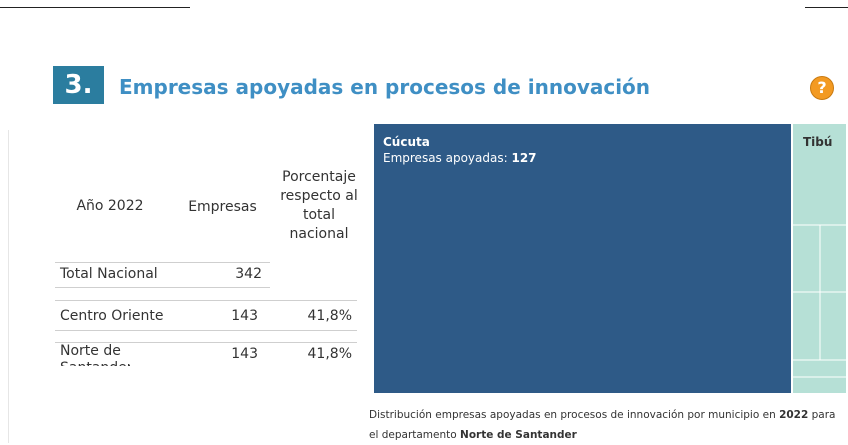  What do you see at coordinates (819, 301) in the screenshot?
I see `tile-borders` at bounding box center [819, 301].